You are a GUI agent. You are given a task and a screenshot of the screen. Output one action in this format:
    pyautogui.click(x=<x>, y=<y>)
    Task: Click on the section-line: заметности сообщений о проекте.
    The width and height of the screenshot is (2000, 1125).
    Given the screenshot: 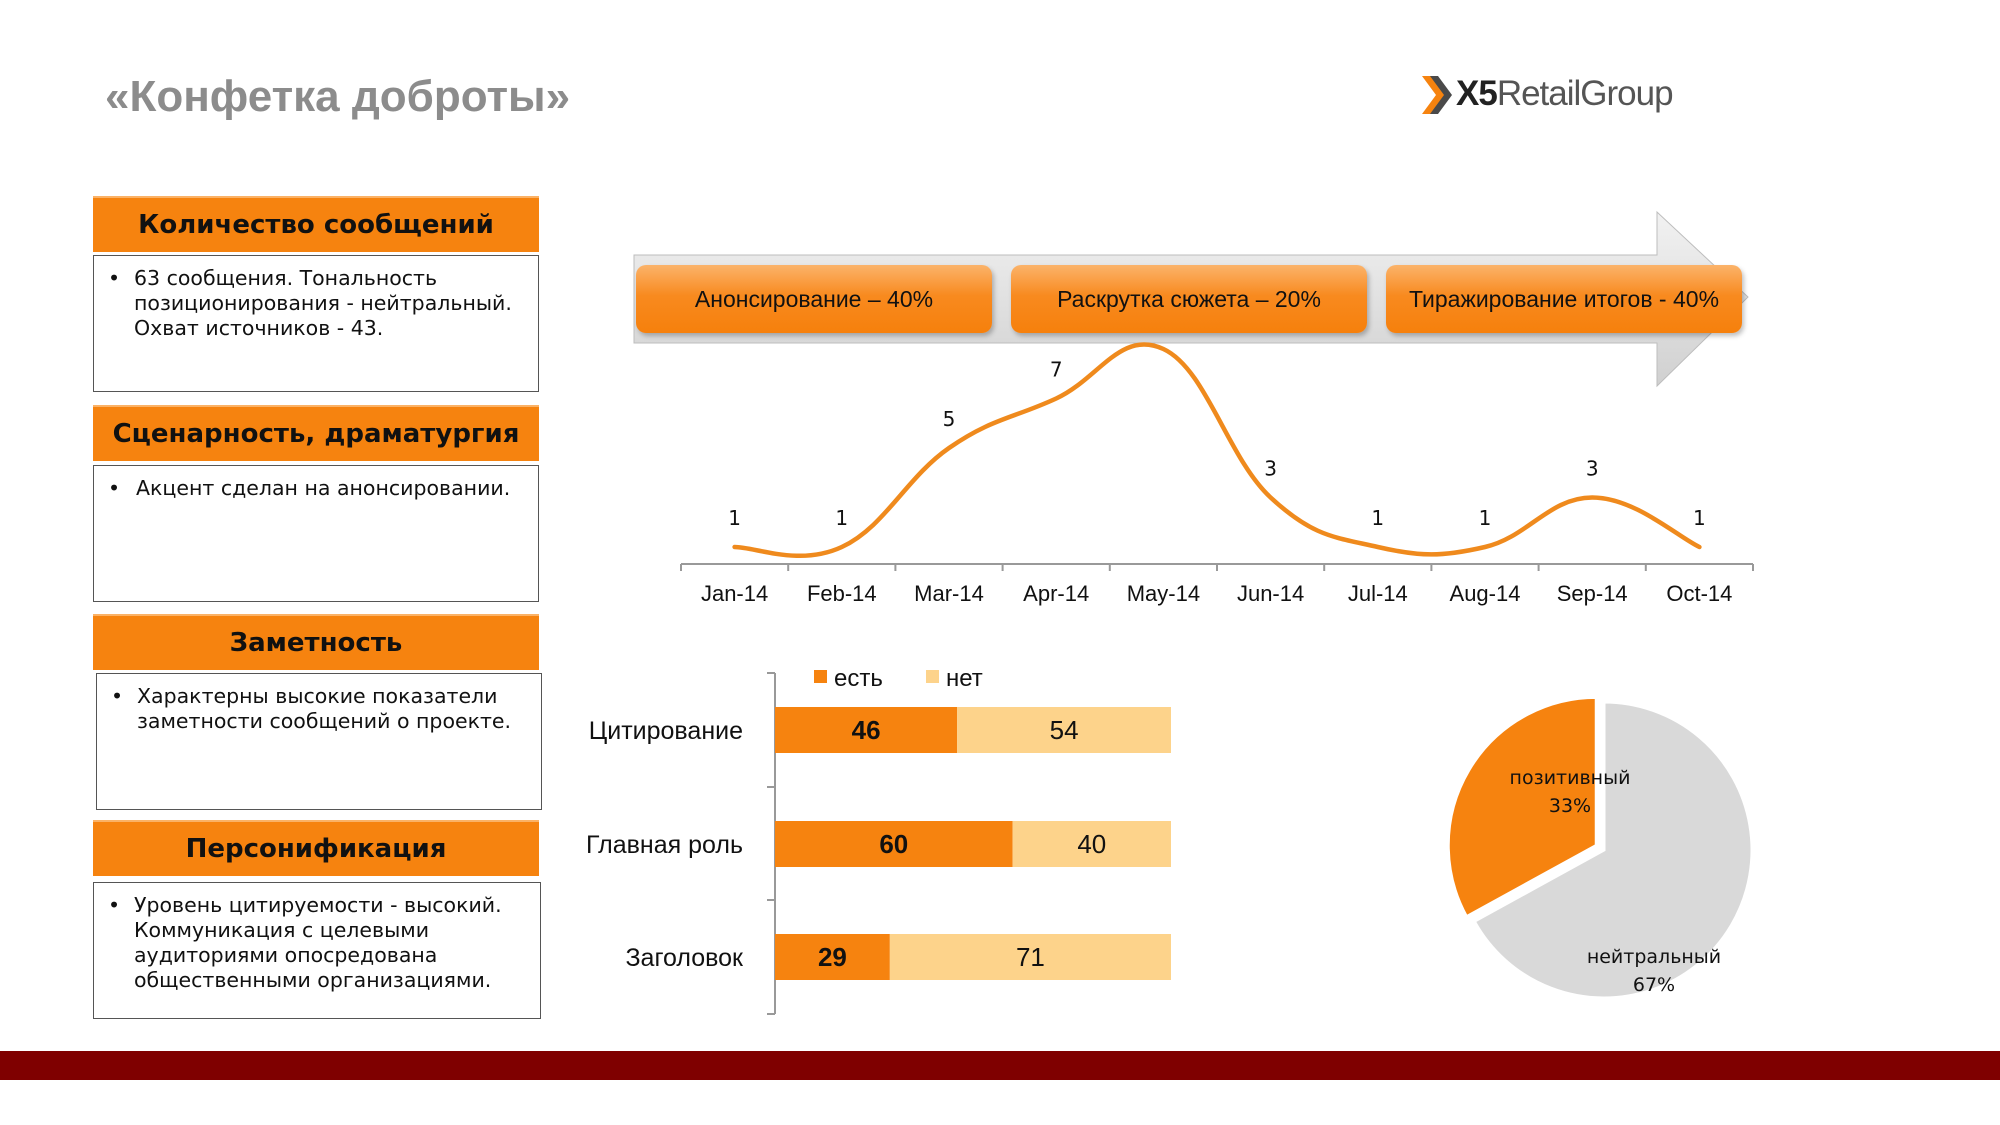 What is the action you would take?
    pyautogui.click(x=324, y=721)
    